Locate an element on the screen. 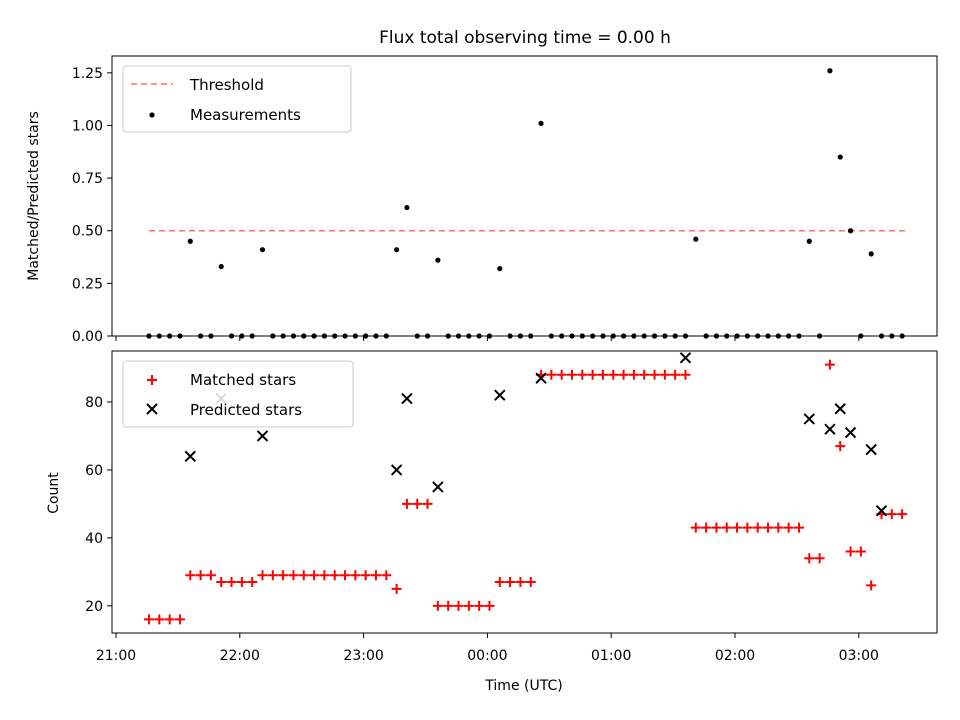  bottom-panel-y-axis-label: Count is located at coordinates (54, 493).